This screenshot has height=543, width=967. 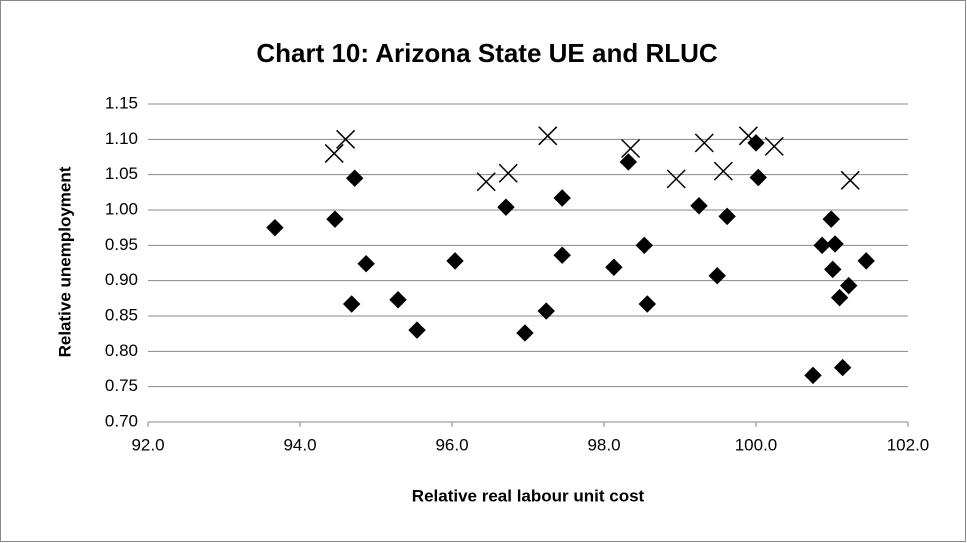 What do you see at coordinates (121, 173) in the screenshot?
I see `y-tick-label: 1.05` at bounding box center [121, 173].